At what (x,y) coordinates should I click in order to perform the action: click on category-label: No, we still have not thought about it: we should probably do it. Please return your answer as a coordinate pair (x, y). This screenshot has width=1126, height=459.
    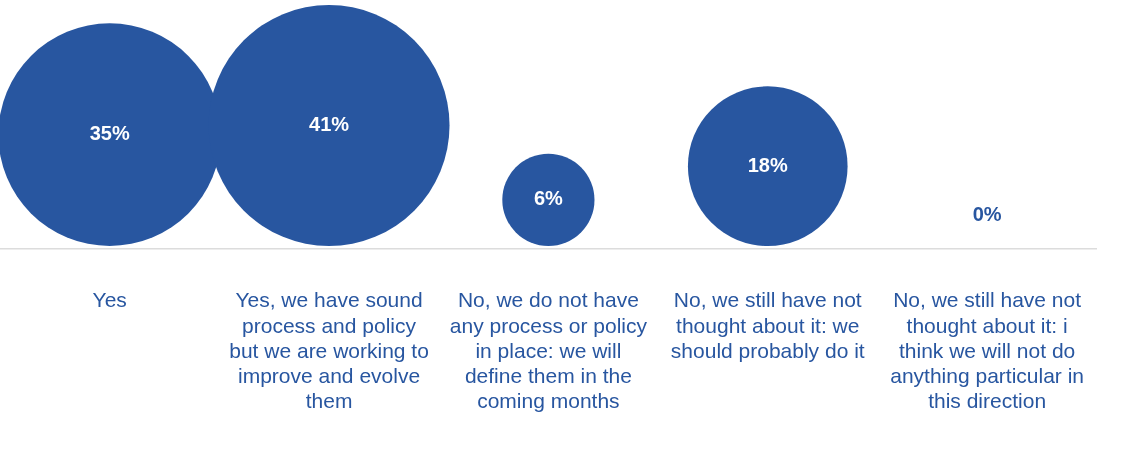
    Looking at the image, I should click on (767, 325).